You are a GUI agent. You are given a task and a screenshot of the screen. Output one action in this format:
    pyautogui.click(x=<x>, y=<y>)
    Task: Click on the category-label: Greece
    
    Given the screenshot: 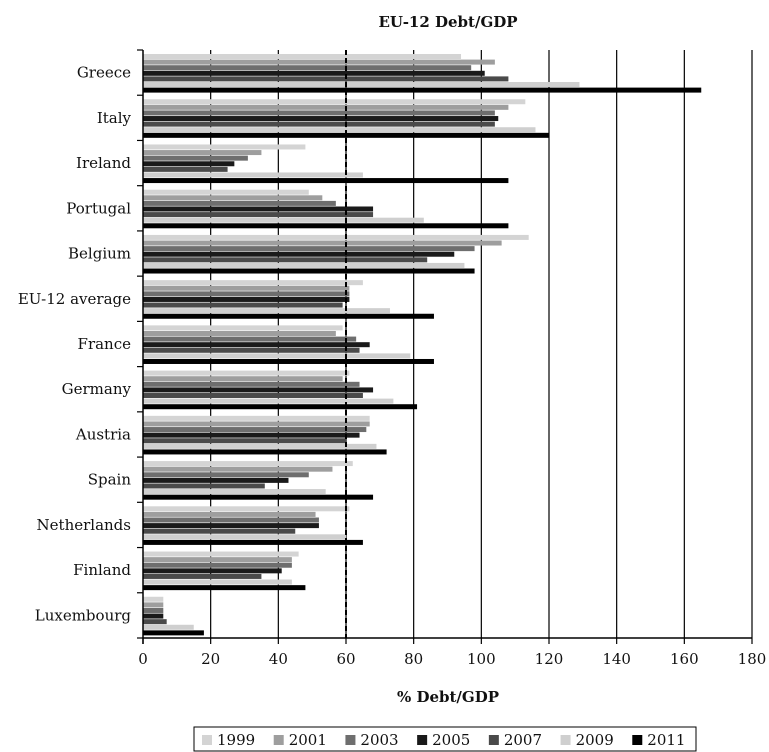 What is the action you would take?
    pyautogui.click(x=104, y=73)
    